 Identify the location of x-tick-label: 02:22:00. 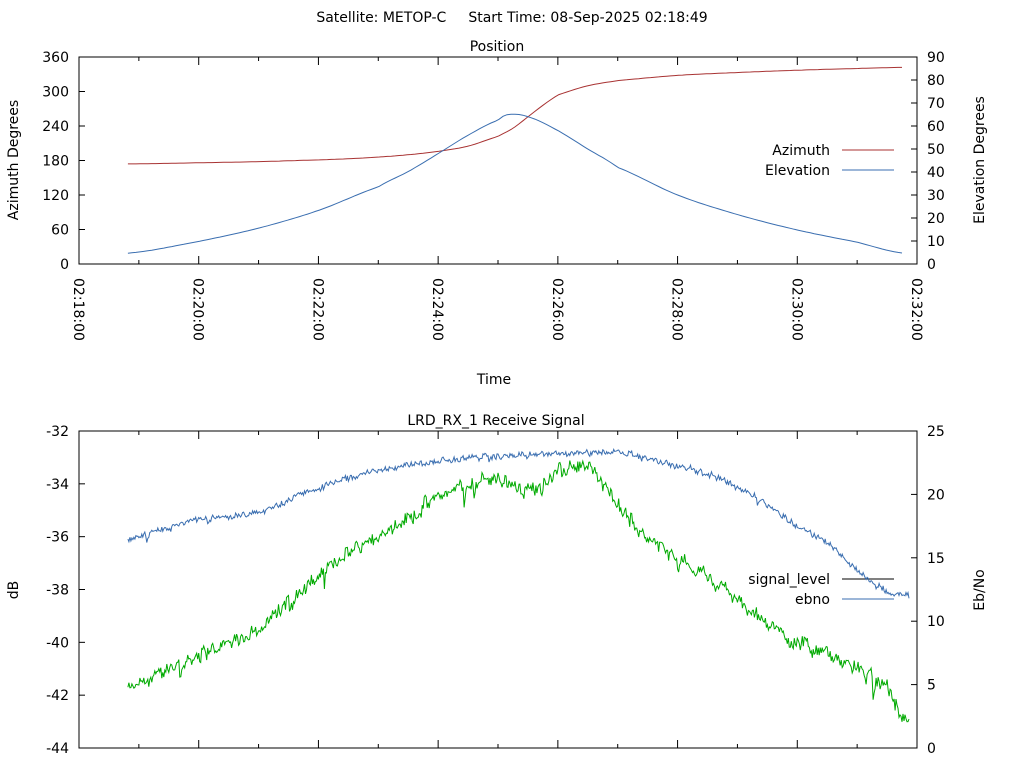
(317, 309).